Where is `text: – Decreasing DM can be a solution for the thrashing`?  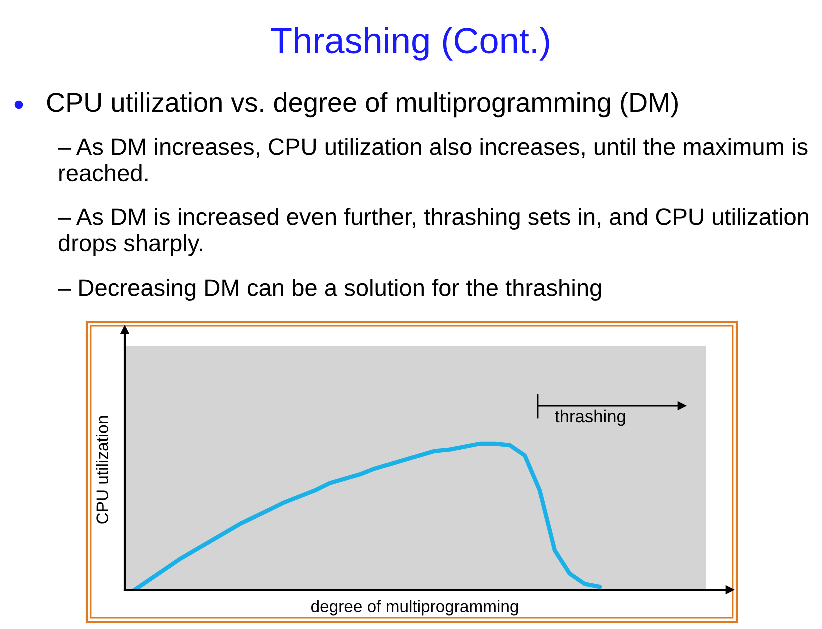
text: – Decreasing DM can be a solution for the thrashing is located at coordinates (330, 290).